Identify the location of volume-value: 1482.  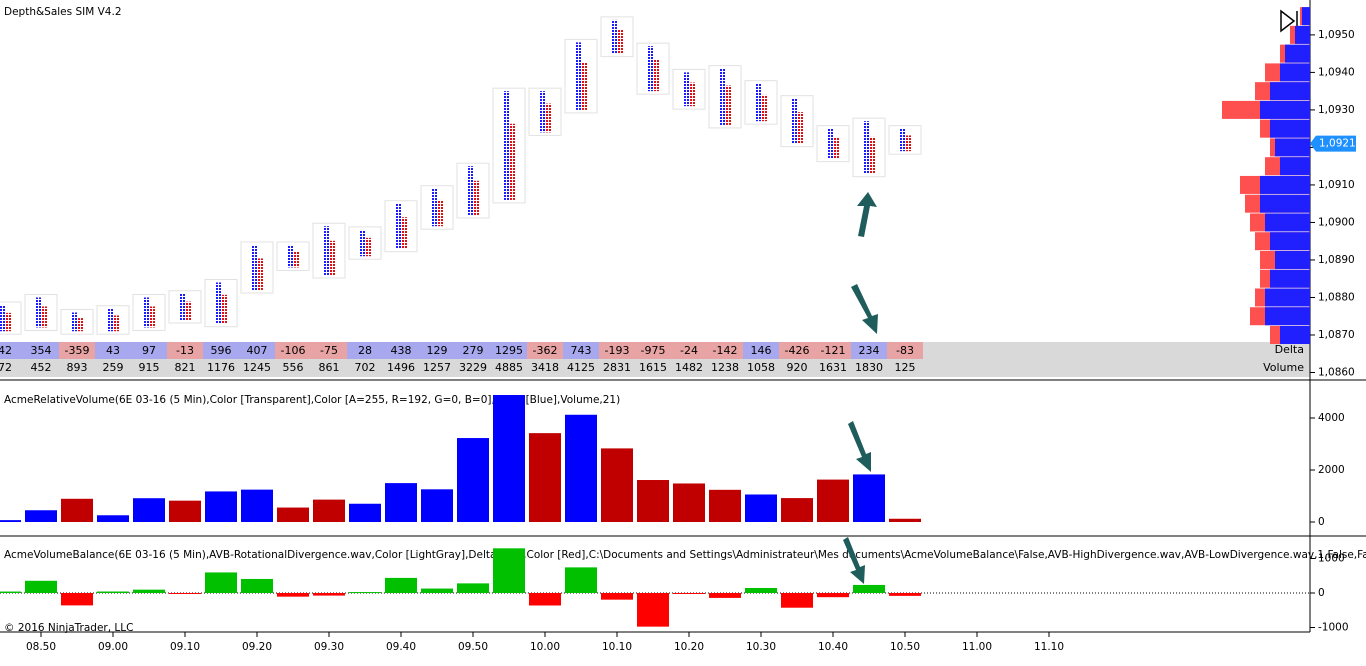
(689, 367).